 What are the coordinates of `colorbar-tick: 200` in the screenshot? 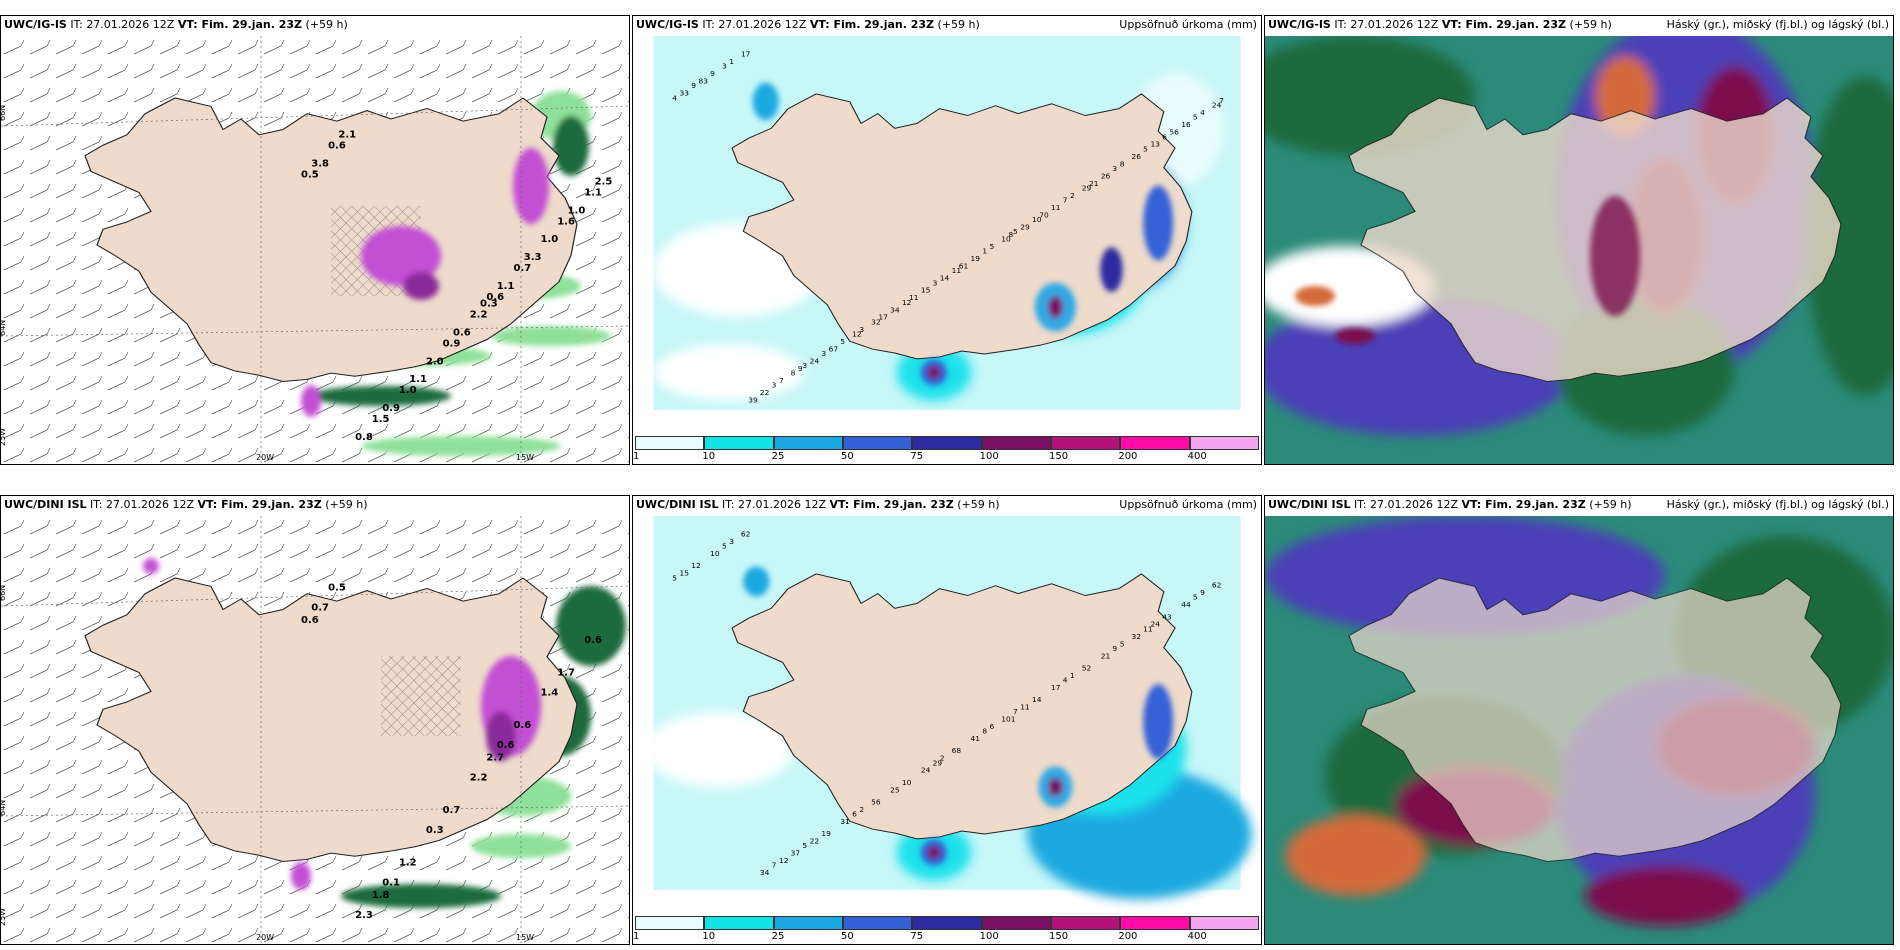 It's located at (1128, 936).